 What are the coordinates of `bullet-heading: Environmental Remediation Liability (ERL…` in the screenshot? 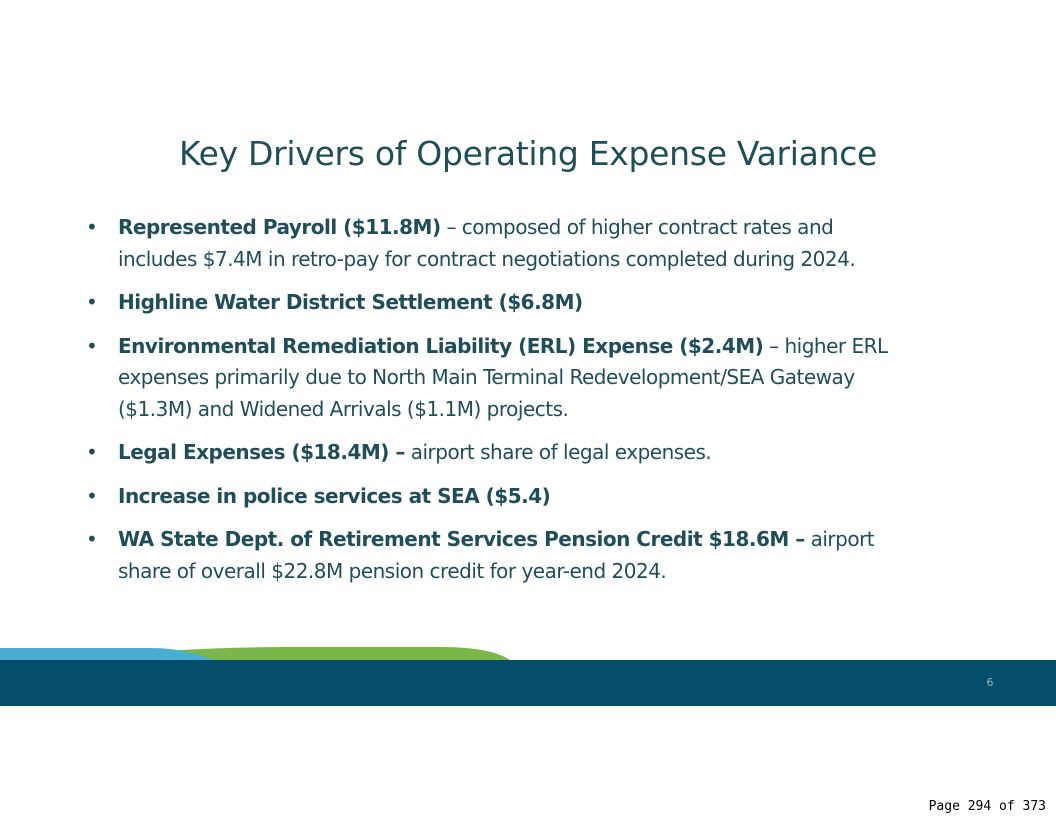 It's located at (441, 345).